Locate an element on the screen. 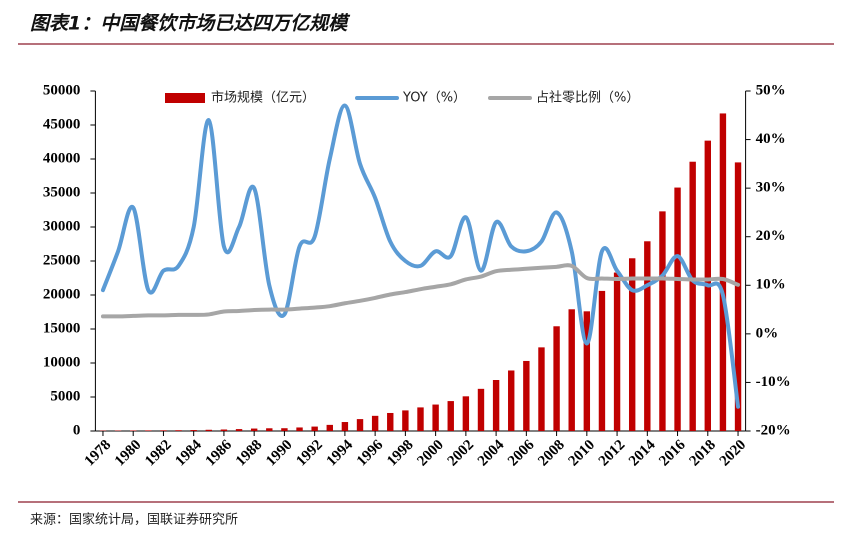  y2-tick-label: 50% is located at coordinates (771, 90).